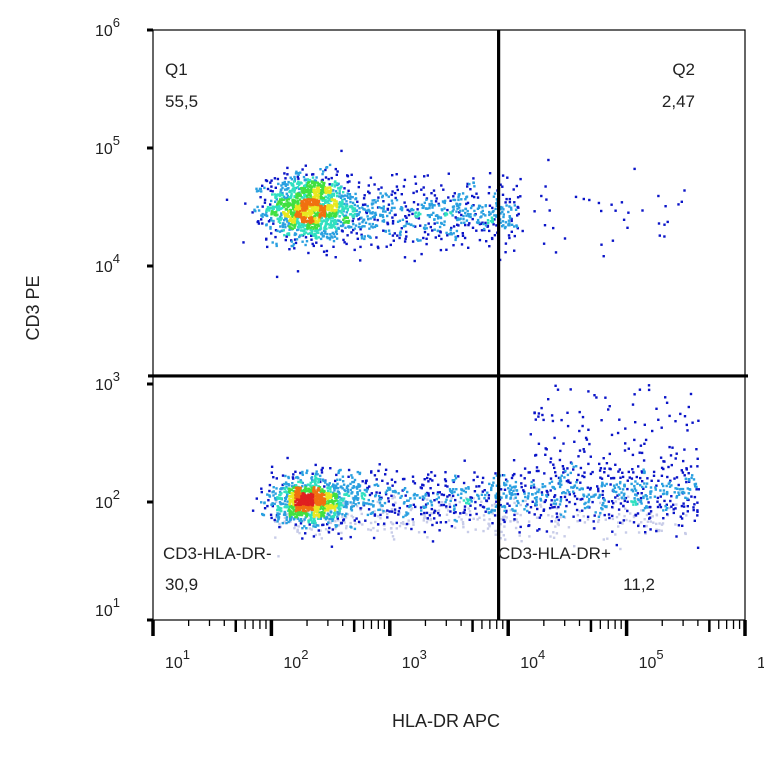  Describe the element at coordinates (529, 663) in the screenshot. I see `tick-base: 10` at that location.